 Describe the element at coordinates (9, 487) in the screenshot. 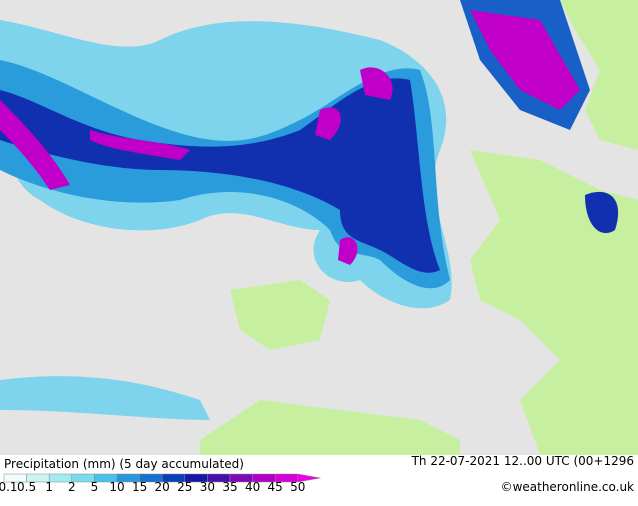

I see `legend-label: 0.1` at that location.